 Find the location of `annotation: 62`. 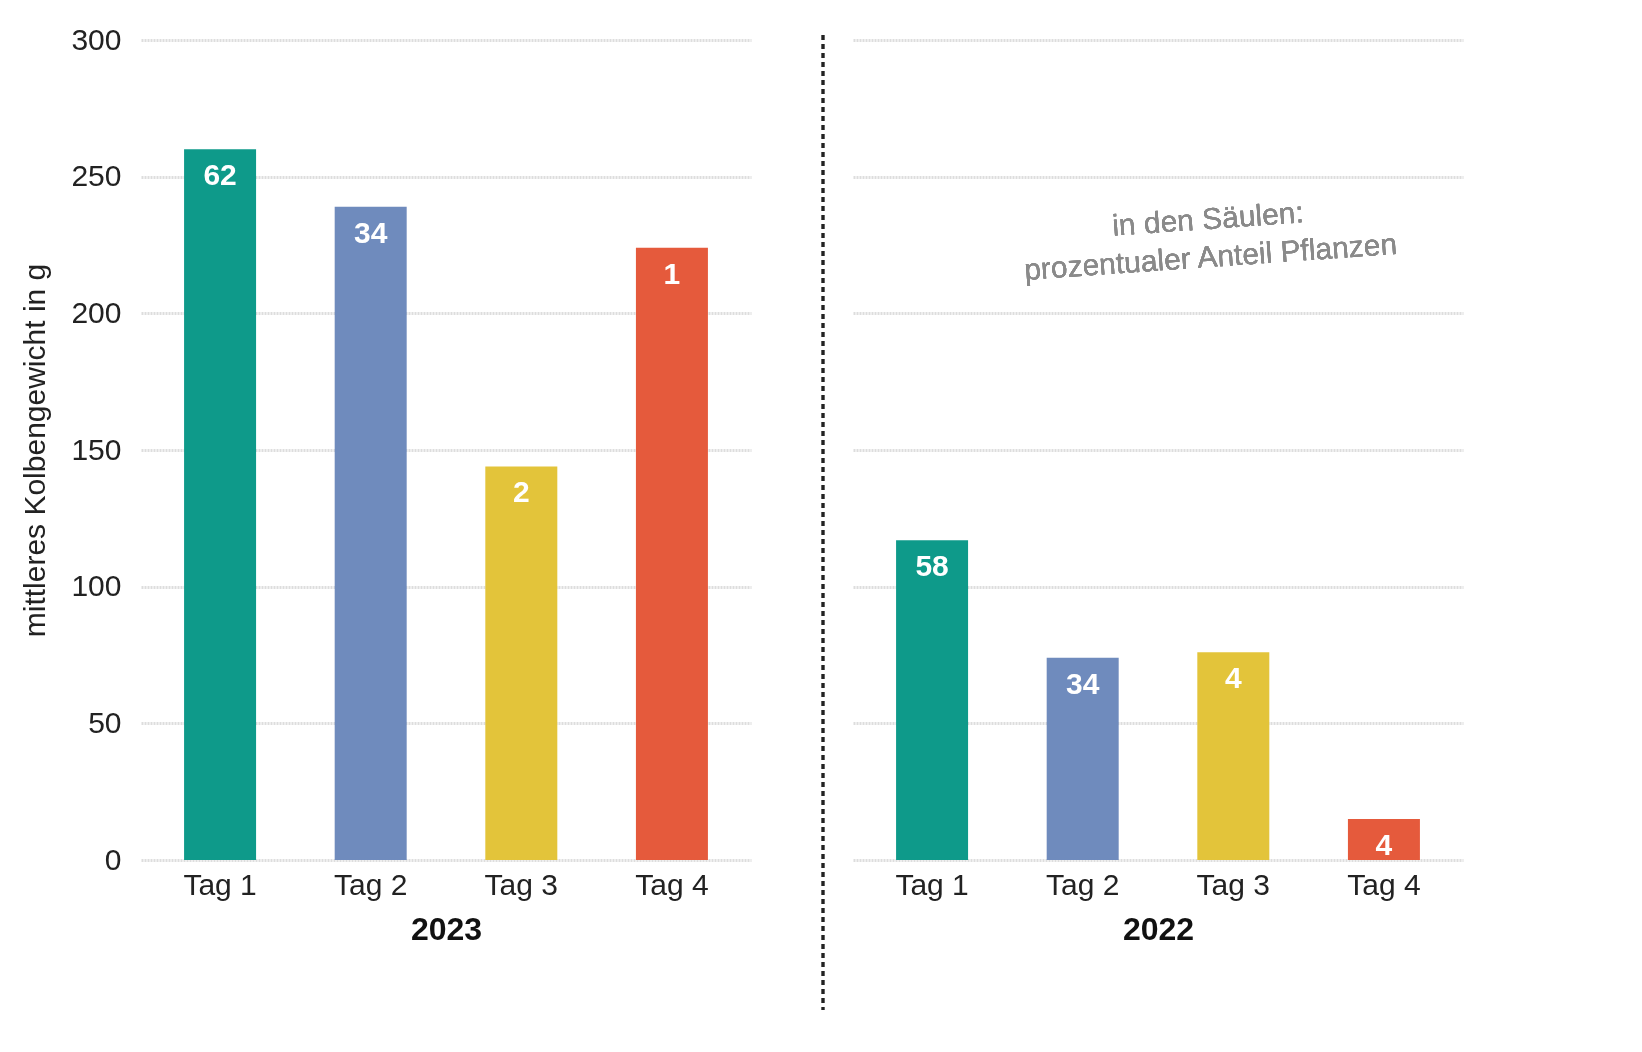

annotation: 62 is located at coordinates (220, 175).